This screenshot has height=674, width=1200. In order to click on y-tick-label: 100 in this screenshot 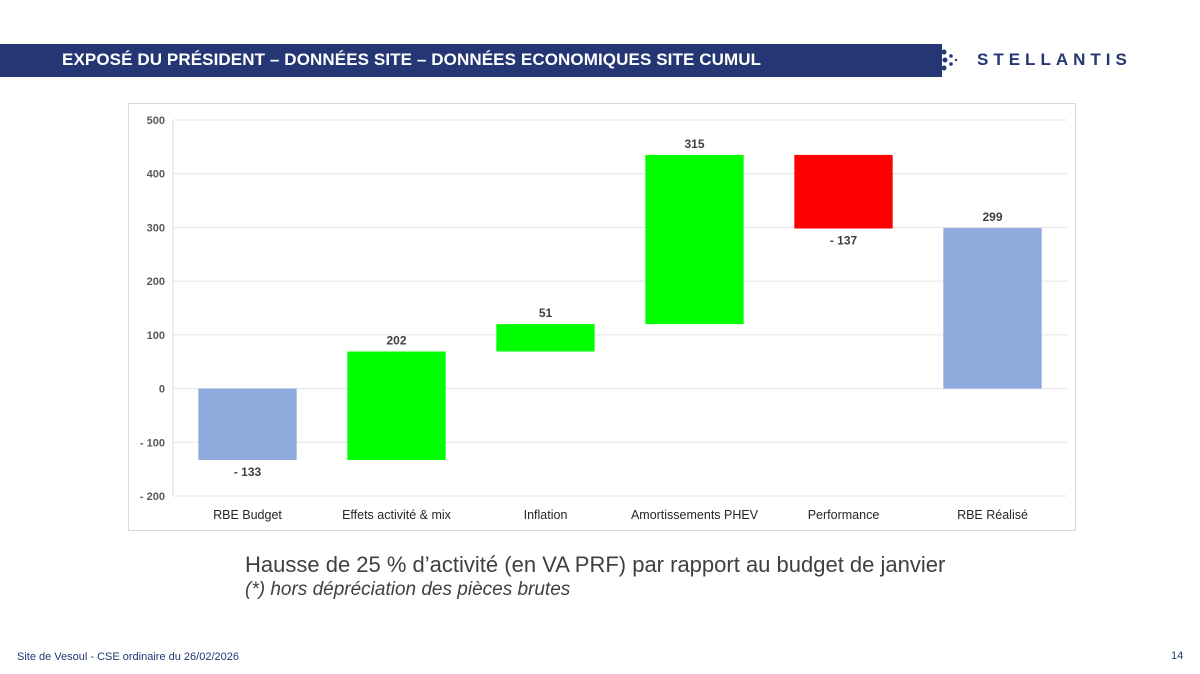, I will do `click(156, 336)`.